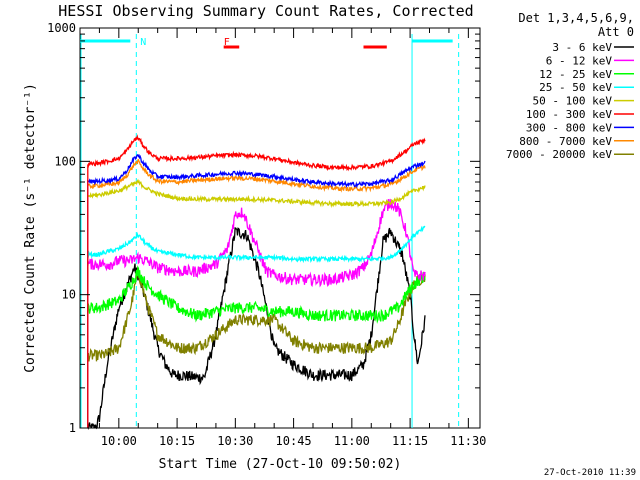 The height and width of the screenshot is (480, 640). I want to click on y-axis-label: Corrected Count Rate (s⁻¹ detector⁻¹), so click(30, 228).